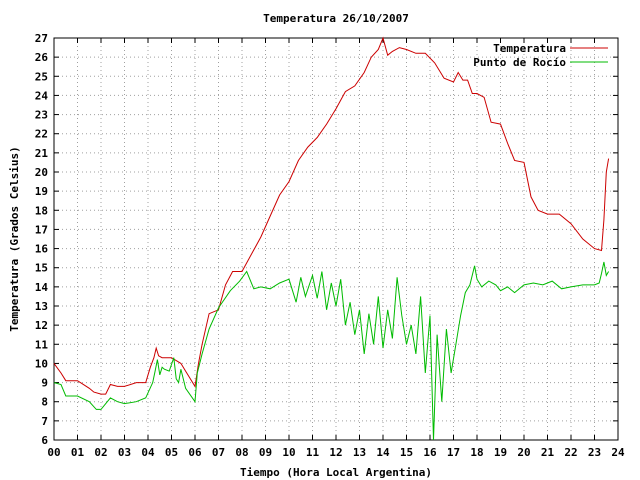  I want to click on y-tick-label: 16, so click(42, 249).